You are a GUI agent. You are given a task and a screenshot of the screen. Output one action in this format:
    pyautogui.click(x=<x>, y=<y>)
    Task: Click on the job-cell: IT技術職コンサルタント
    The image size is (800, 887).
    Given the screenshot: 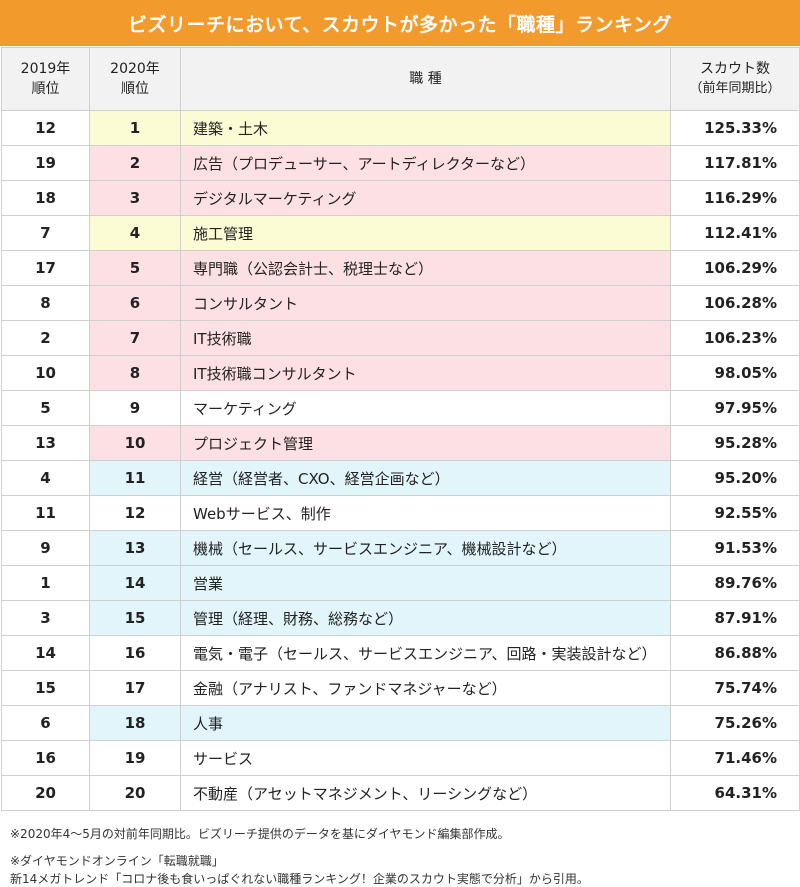 What is the action you would take?
    pyautogui.click(x=425, y=373)
    